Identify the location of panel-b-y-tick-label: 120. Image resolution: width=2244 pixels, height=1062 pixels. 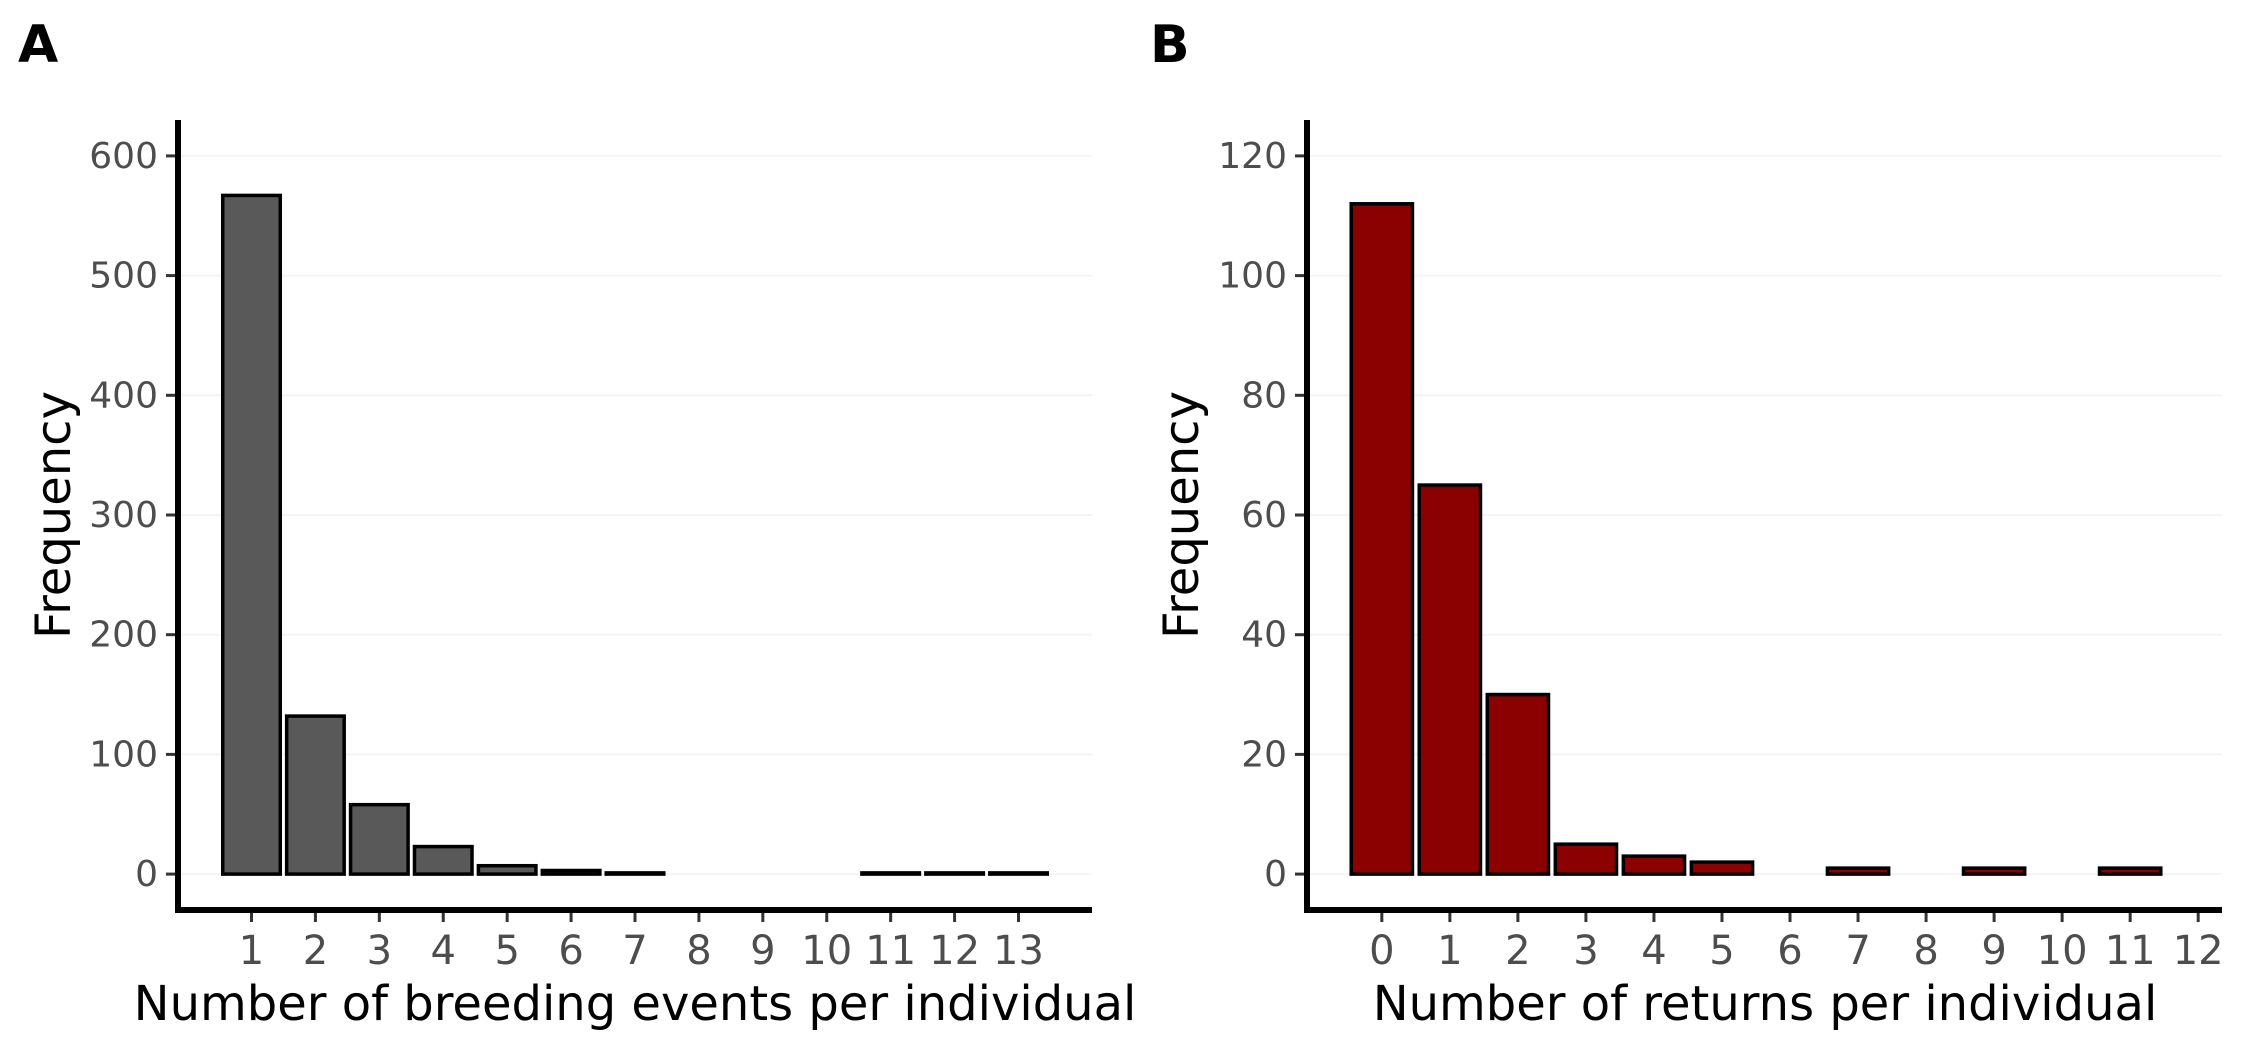
(1252, 156).